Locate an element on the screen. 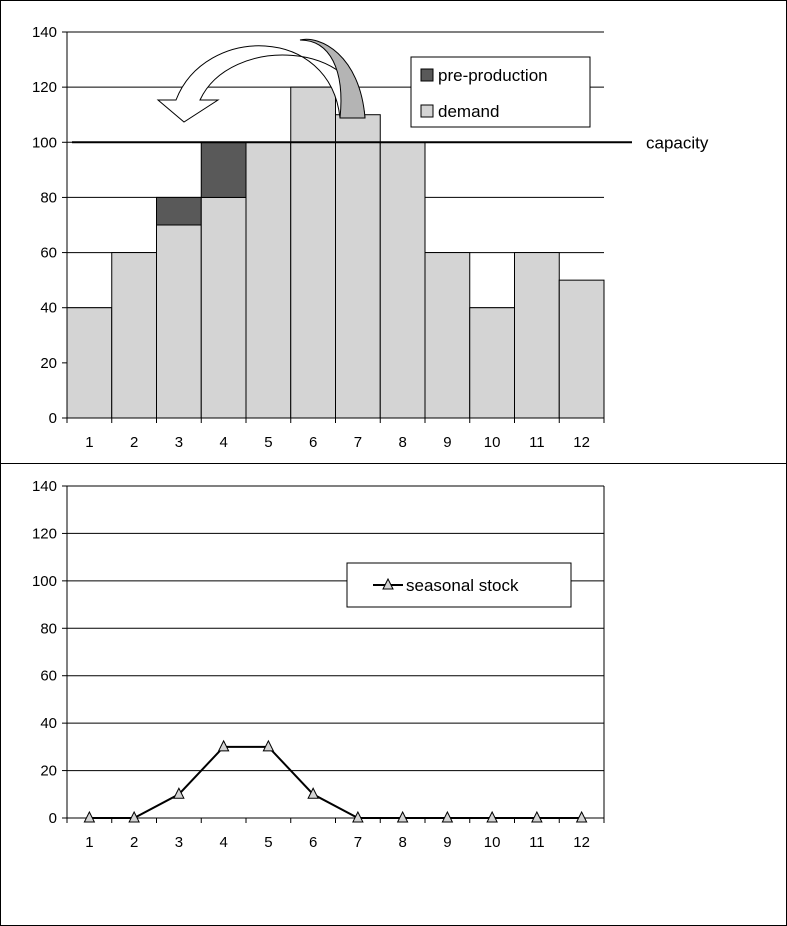  shift-arrow is located at coordinates (261, 80).